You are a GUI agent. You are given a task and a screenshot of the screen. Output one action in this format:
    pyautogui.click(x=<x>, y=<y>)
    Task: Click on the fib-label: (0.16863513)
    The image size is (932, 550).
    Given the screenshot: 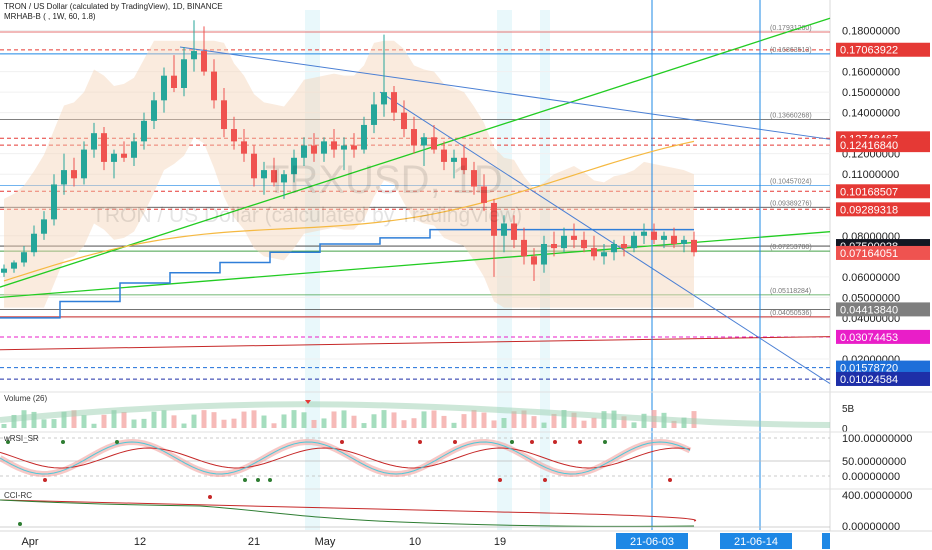 What is the action you would take?
    pyautogui.click(x=791, y=50)
    